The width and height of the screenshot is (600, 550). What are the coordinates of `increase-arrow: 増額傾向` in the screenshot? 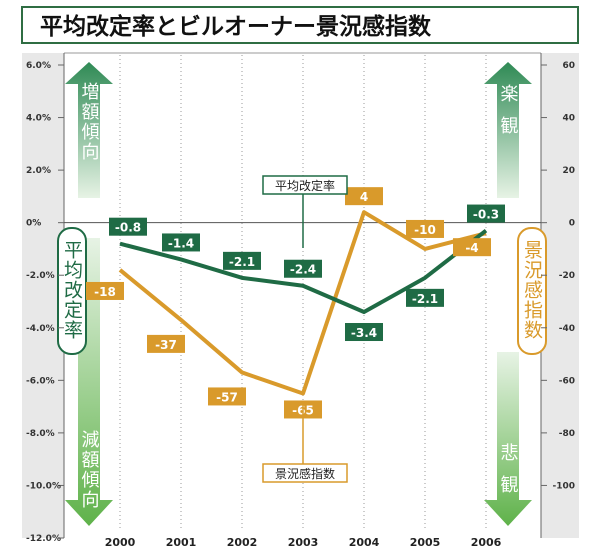 It's located at (89, 130).